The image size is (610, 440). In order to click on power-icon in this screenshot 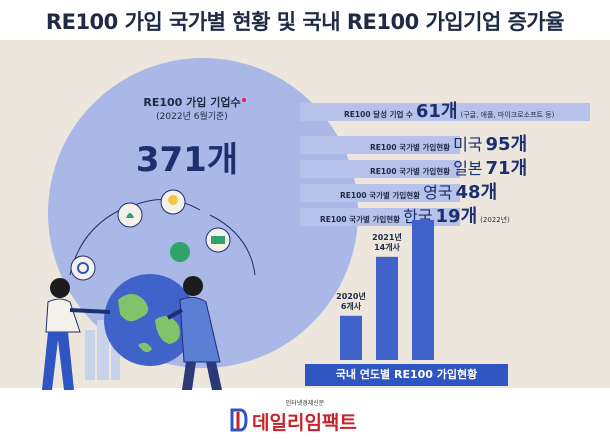, I will do `click(83, 268)`.